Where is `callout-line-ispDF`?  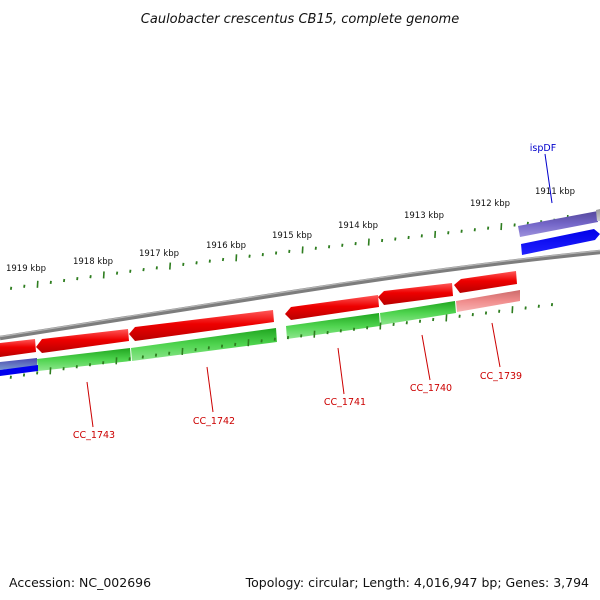 callout-line-ispDF is located at coordinates (548, 178).